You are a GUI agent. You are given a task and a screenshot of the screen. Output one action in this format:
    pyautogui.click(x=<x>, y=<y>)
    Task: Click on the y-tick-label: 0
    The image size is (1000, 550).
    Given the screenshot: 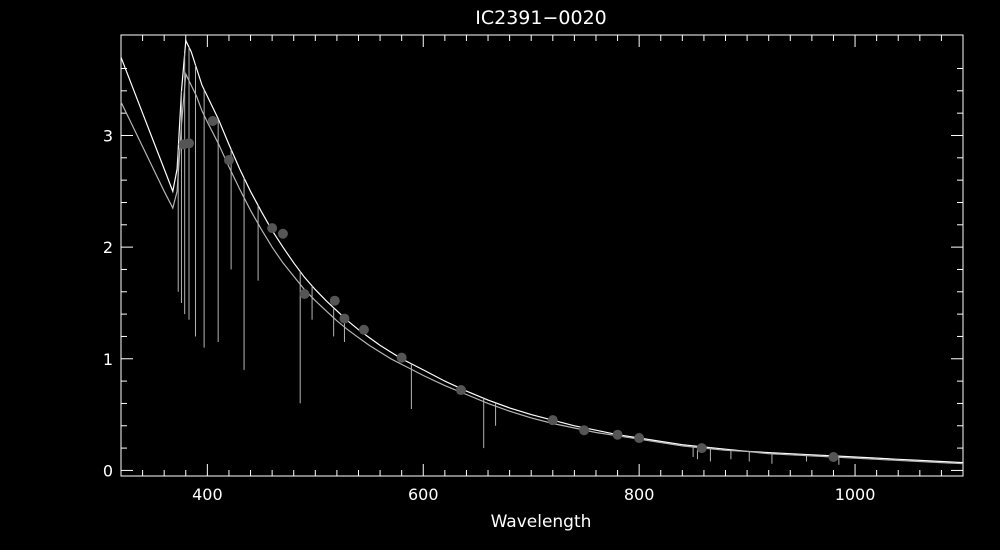 What is the action you would take?
    pyautogui.click(x=108, y=470)
    